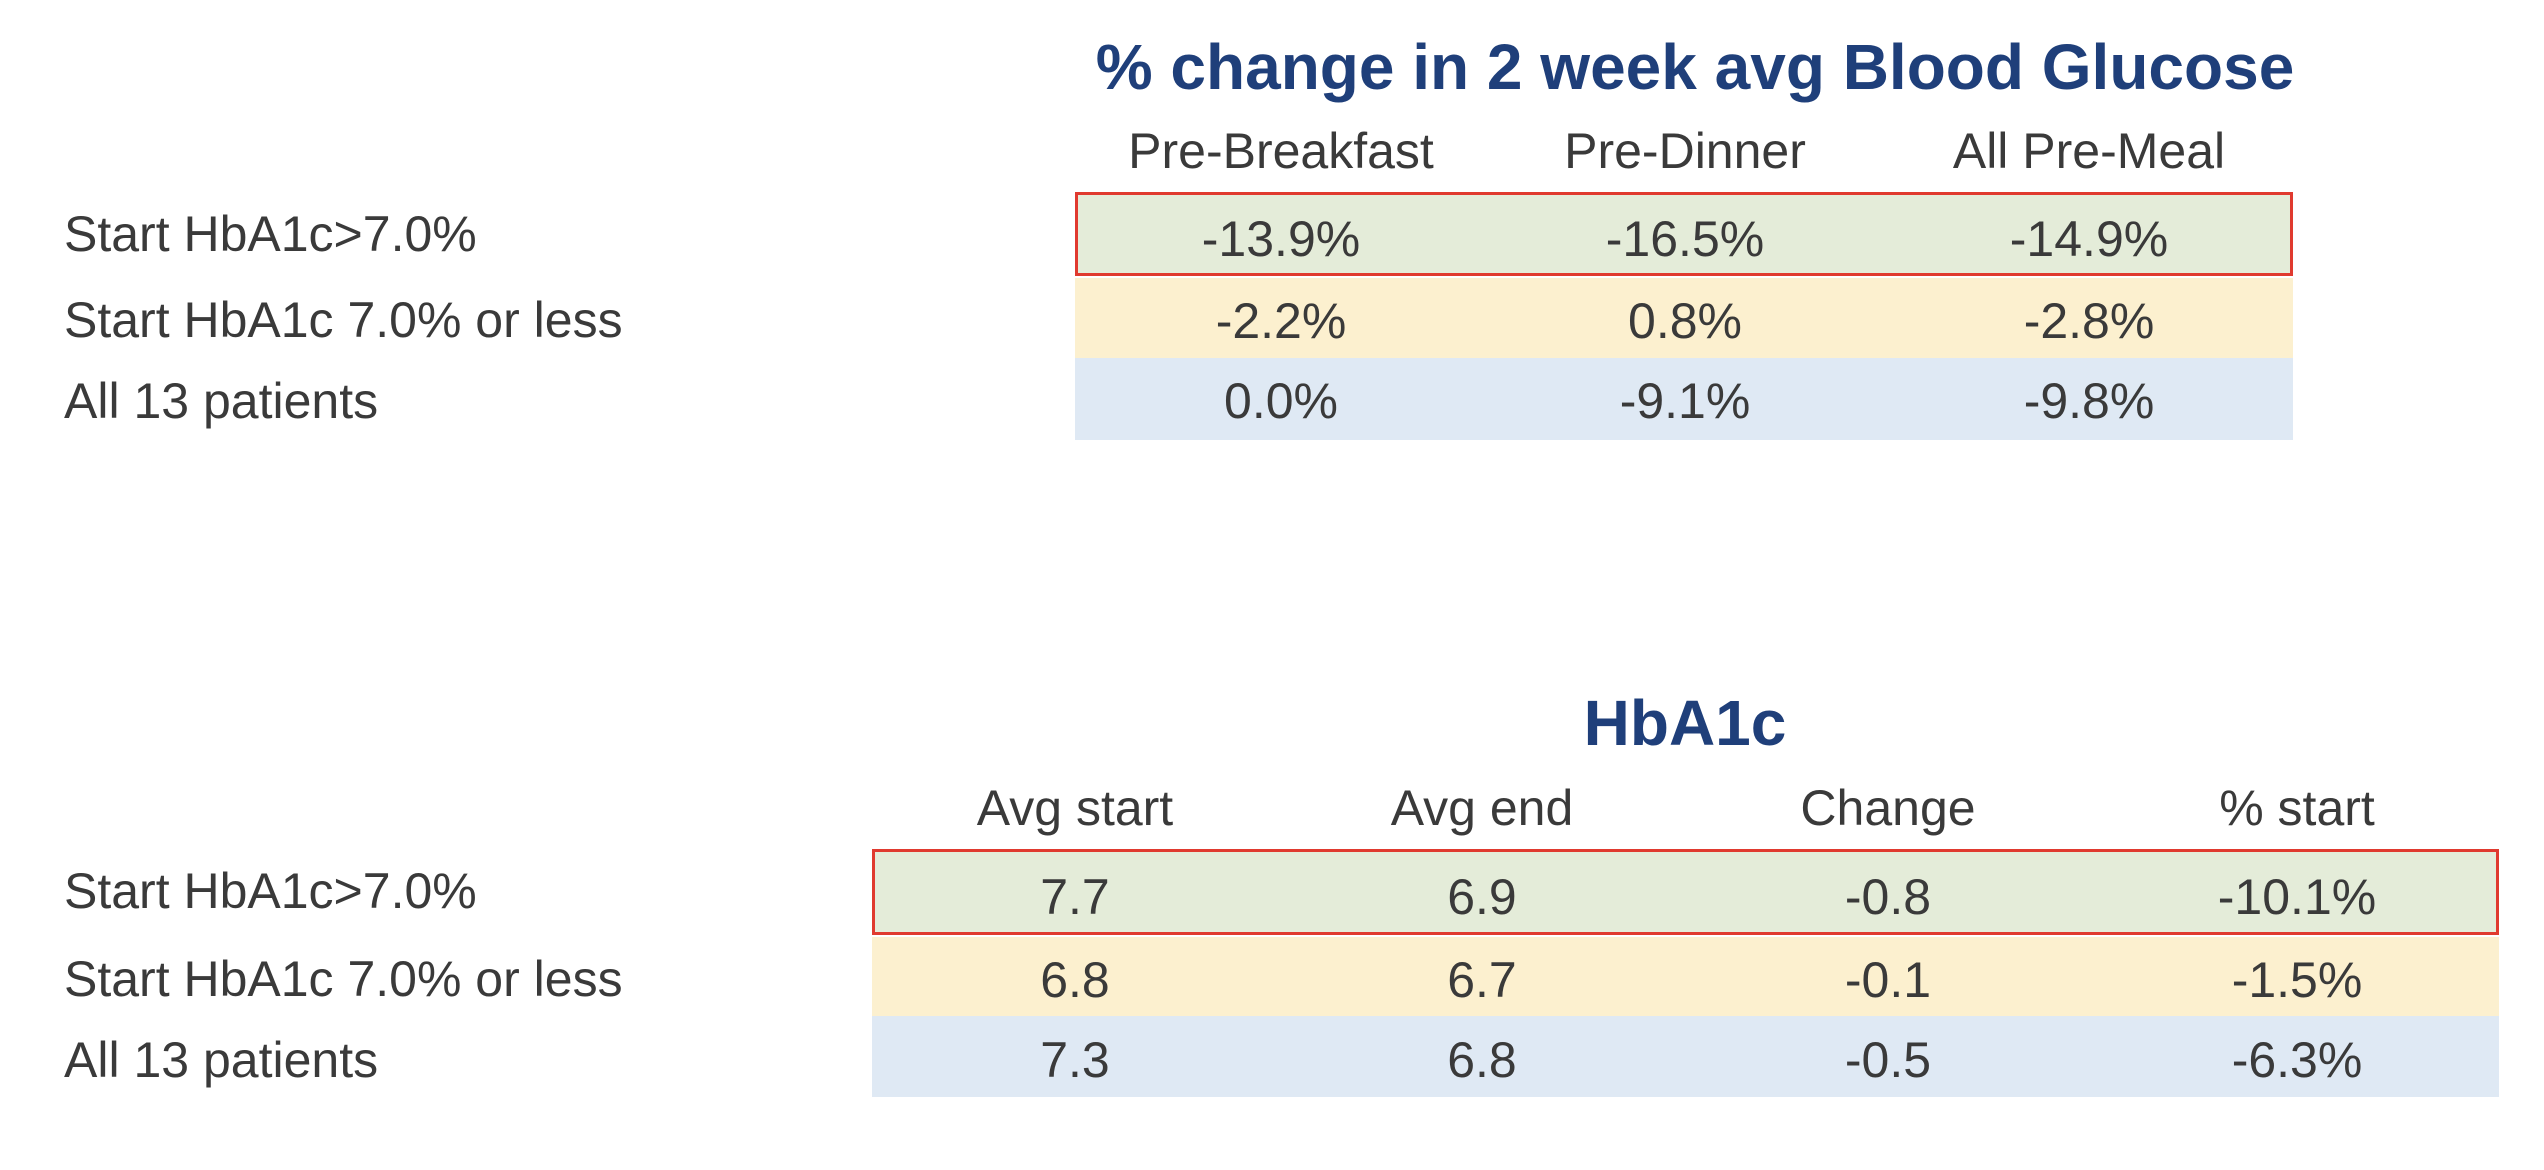 The height and width of the screenshot is (1170, 2544). Describe the element at coordinates (270, 891) in the screenshot. I see `hba1c-row-label-high: Start HbA1c>7.0%` at that location.